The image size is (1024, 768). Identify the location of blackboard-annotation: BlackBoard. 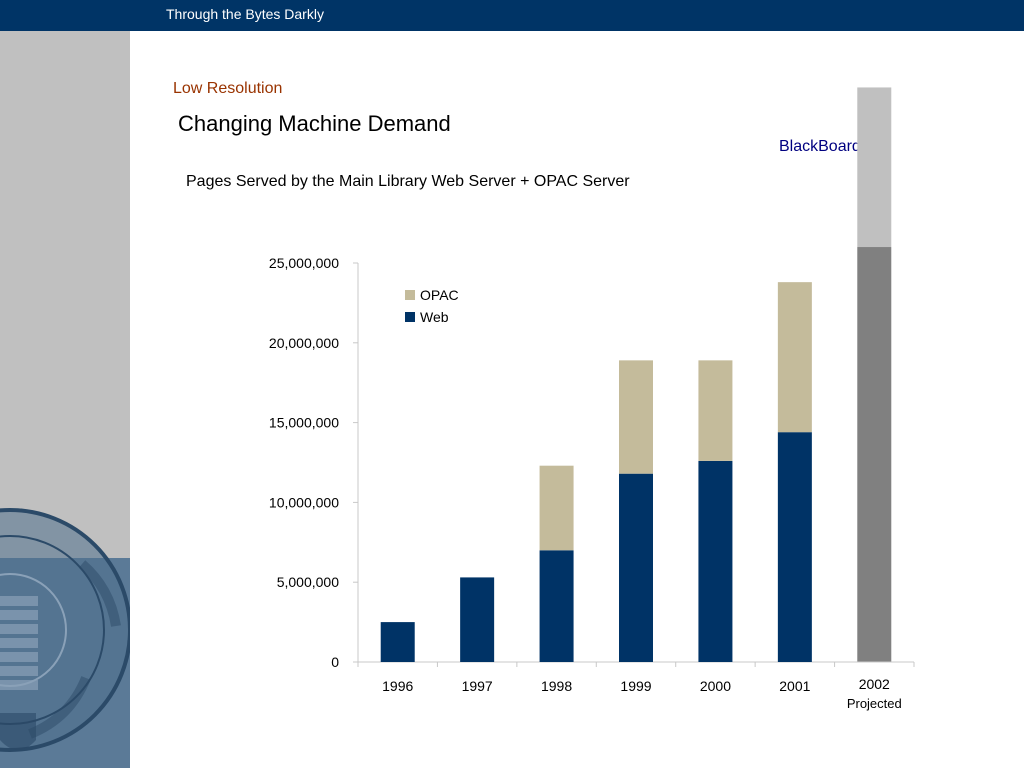
(820, 146).